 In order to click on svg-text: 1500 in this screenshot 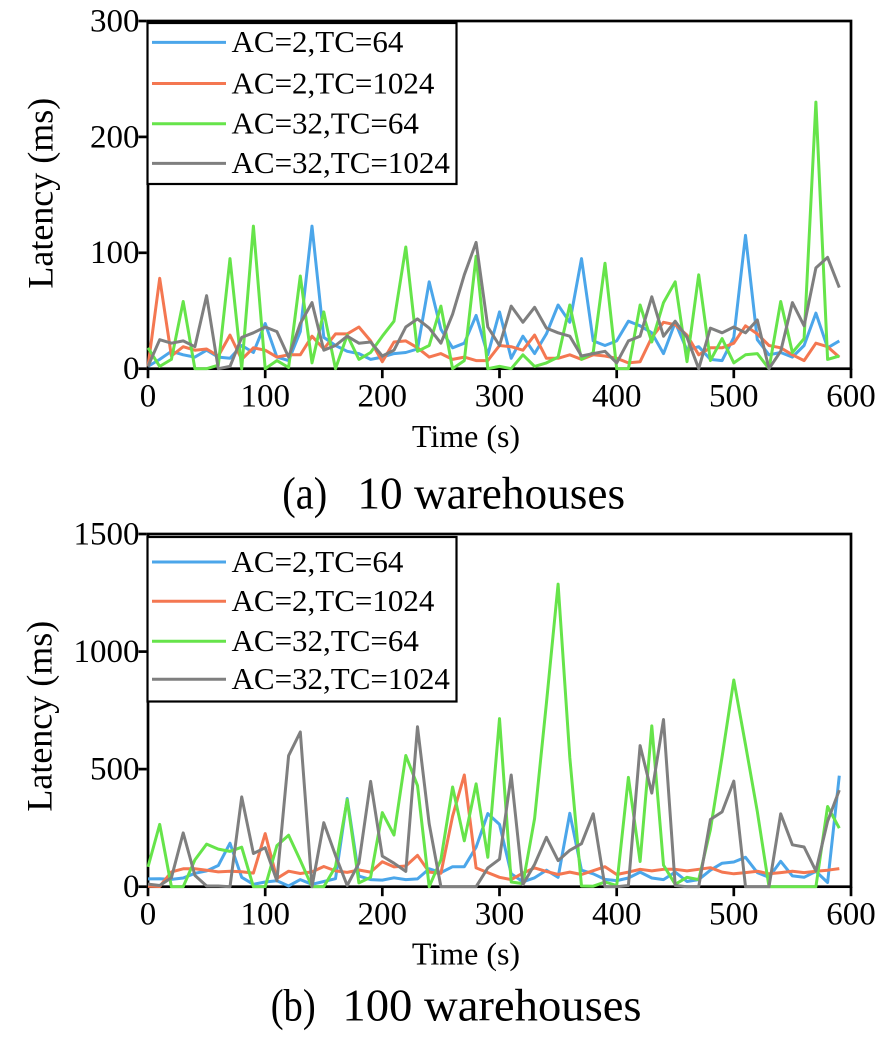, I will do `click(107, 534)`.